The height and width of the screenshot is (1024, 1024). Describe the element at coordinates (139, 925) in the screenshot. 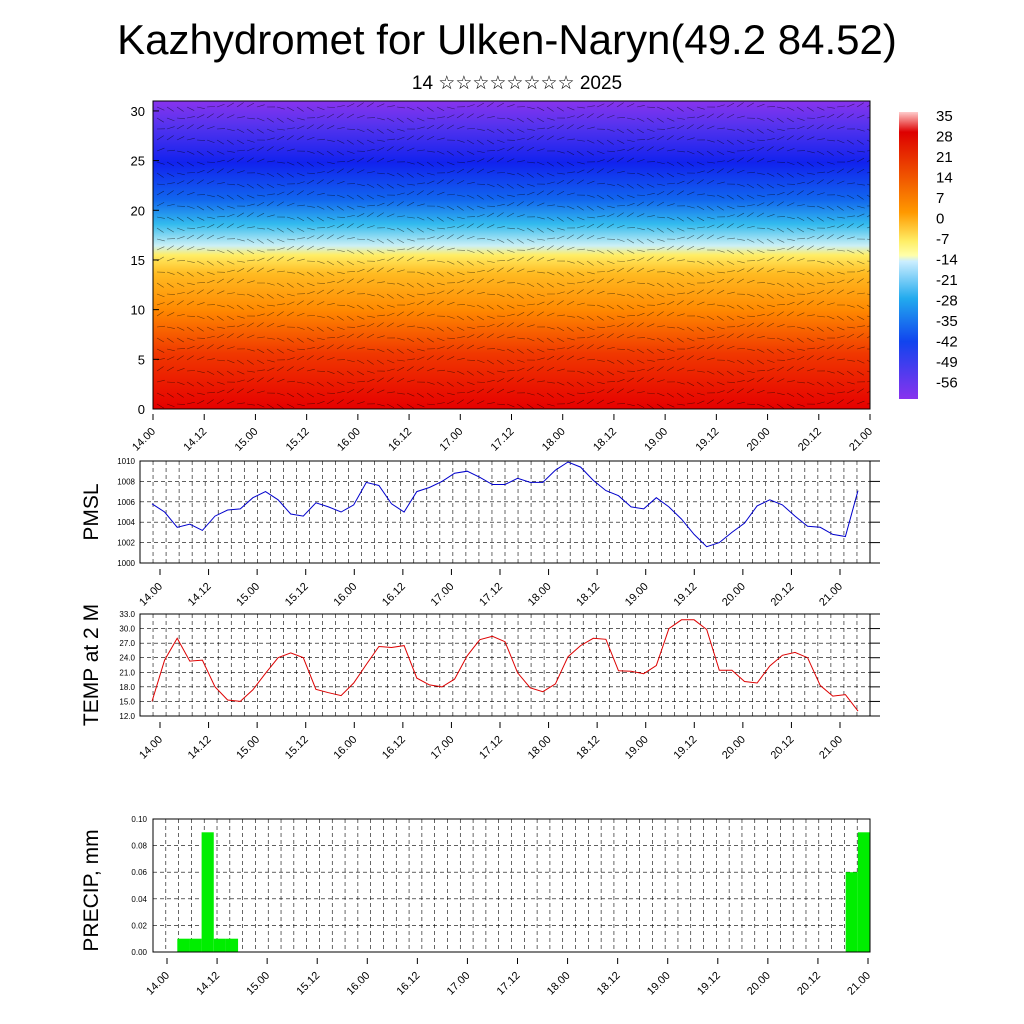

I see `precip-y-tick-label: 0.02` at that location.